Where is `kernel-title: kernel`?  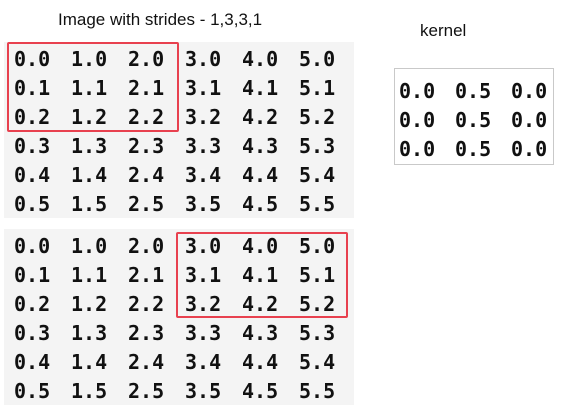
kernel-title: kernel is located at coordinates (443, 30).